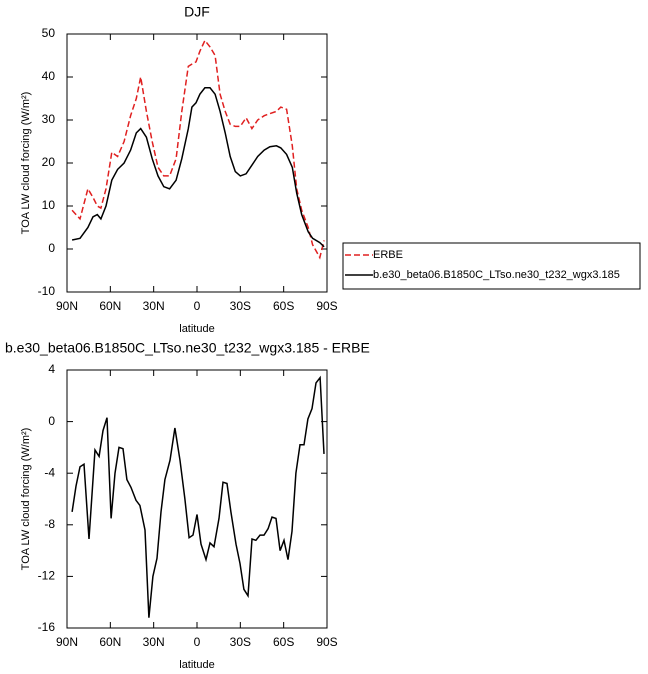 Image resolution: width=648 pixels, height=674 pixels. What do you see at coordinates (491, 266) in the screenshot?
I see `legend-box` at bounding box center [491, 266].